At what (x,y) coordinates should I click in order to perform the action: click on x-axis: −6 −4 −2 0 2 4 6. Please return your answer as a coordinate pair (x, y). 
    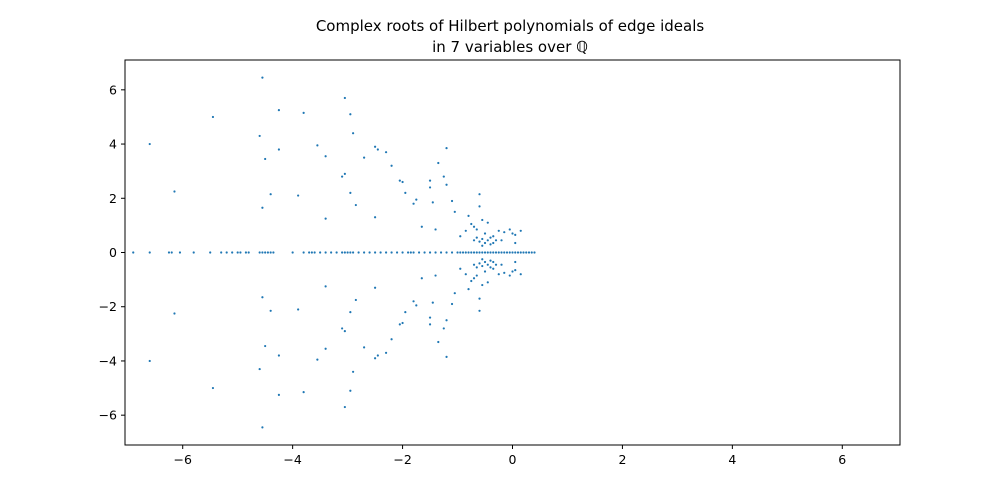
    Looking at the image, I should click on (509, 456).